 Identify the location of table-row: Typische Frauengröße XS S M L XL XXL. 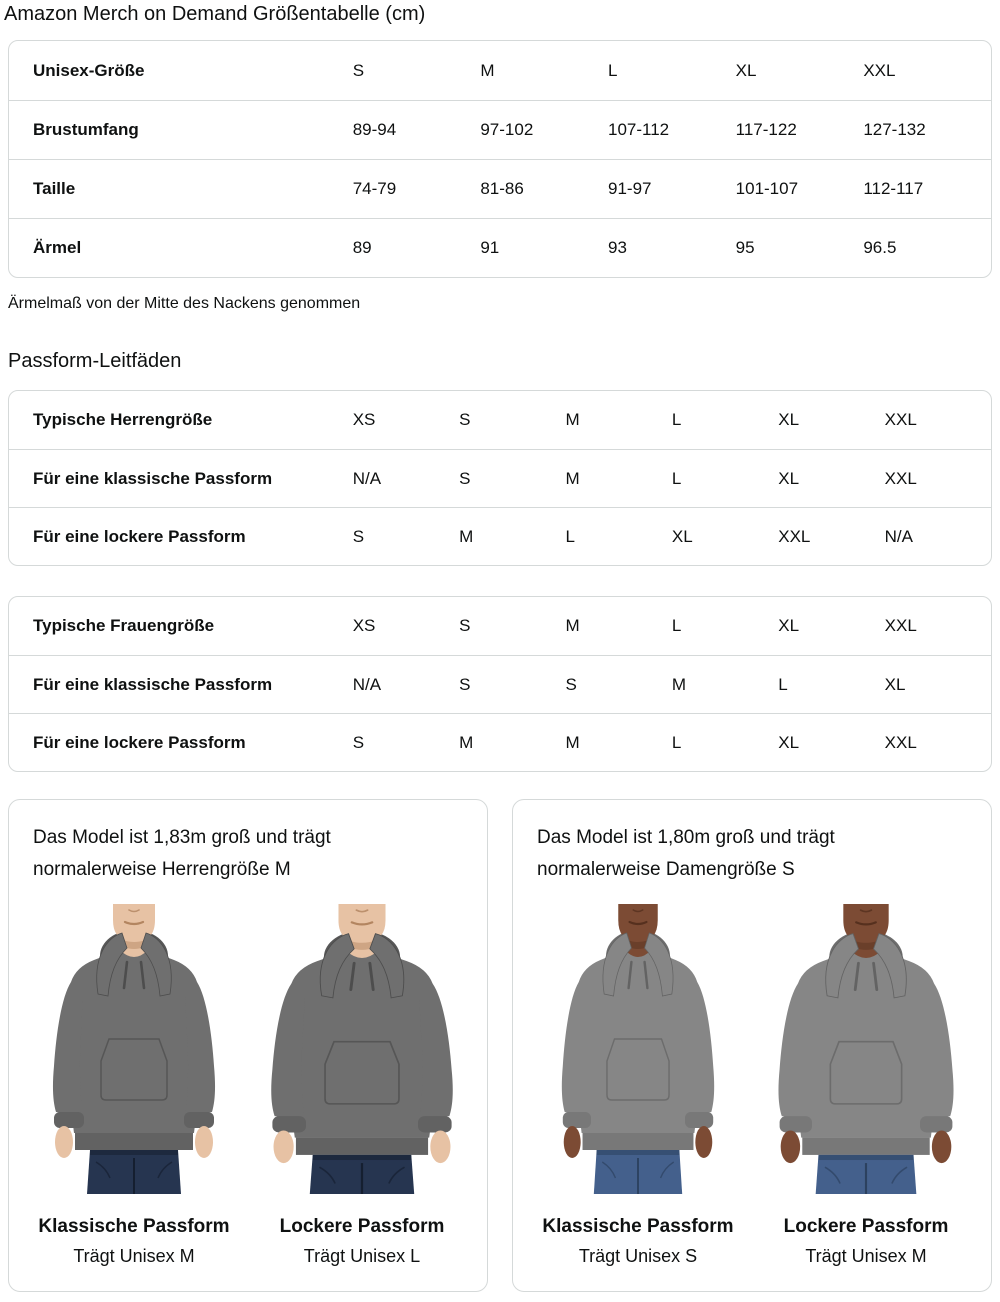
(500, 626).